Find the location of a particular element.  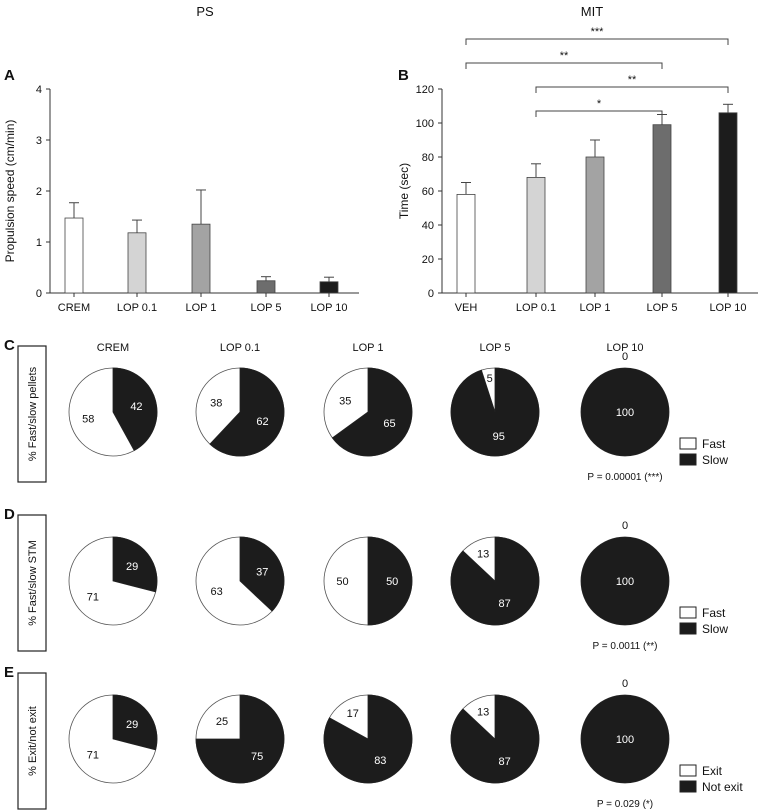

significance-label: ** is located at coordinates (632, 80).